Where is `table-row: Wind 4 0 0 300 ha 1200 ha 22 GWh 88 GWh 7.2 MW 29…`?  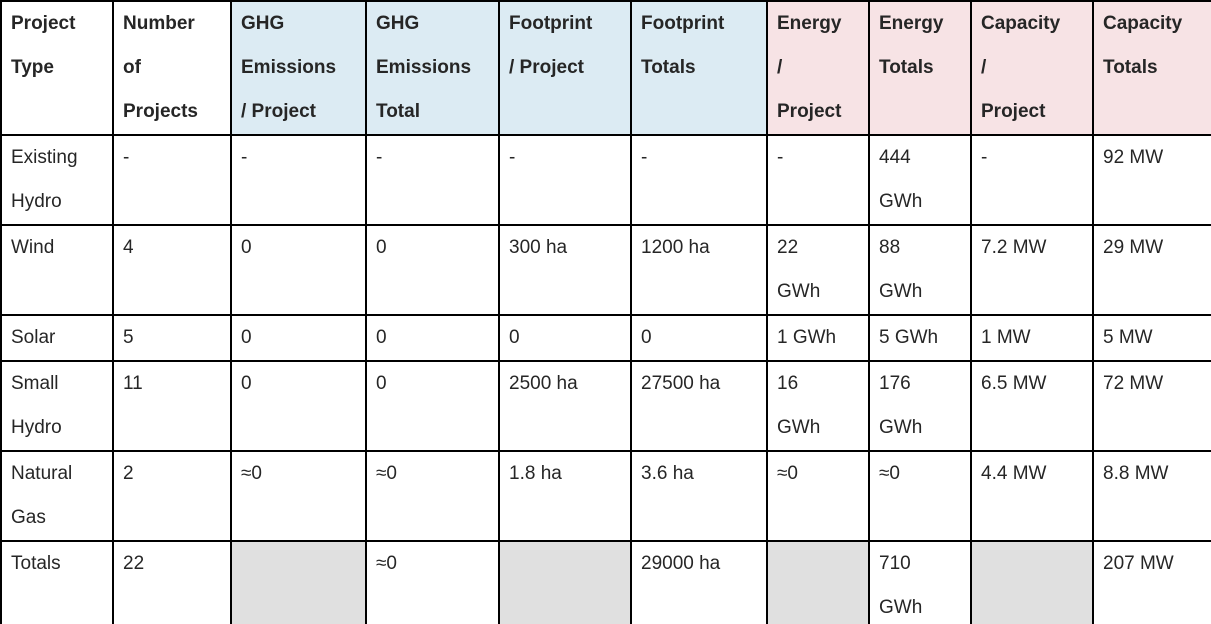 table-row: Wind 4 0 0 300 ha 1200 ha 22 GWh 88 GWh 7.2 MW 29… is located at coordinates (605, 270).